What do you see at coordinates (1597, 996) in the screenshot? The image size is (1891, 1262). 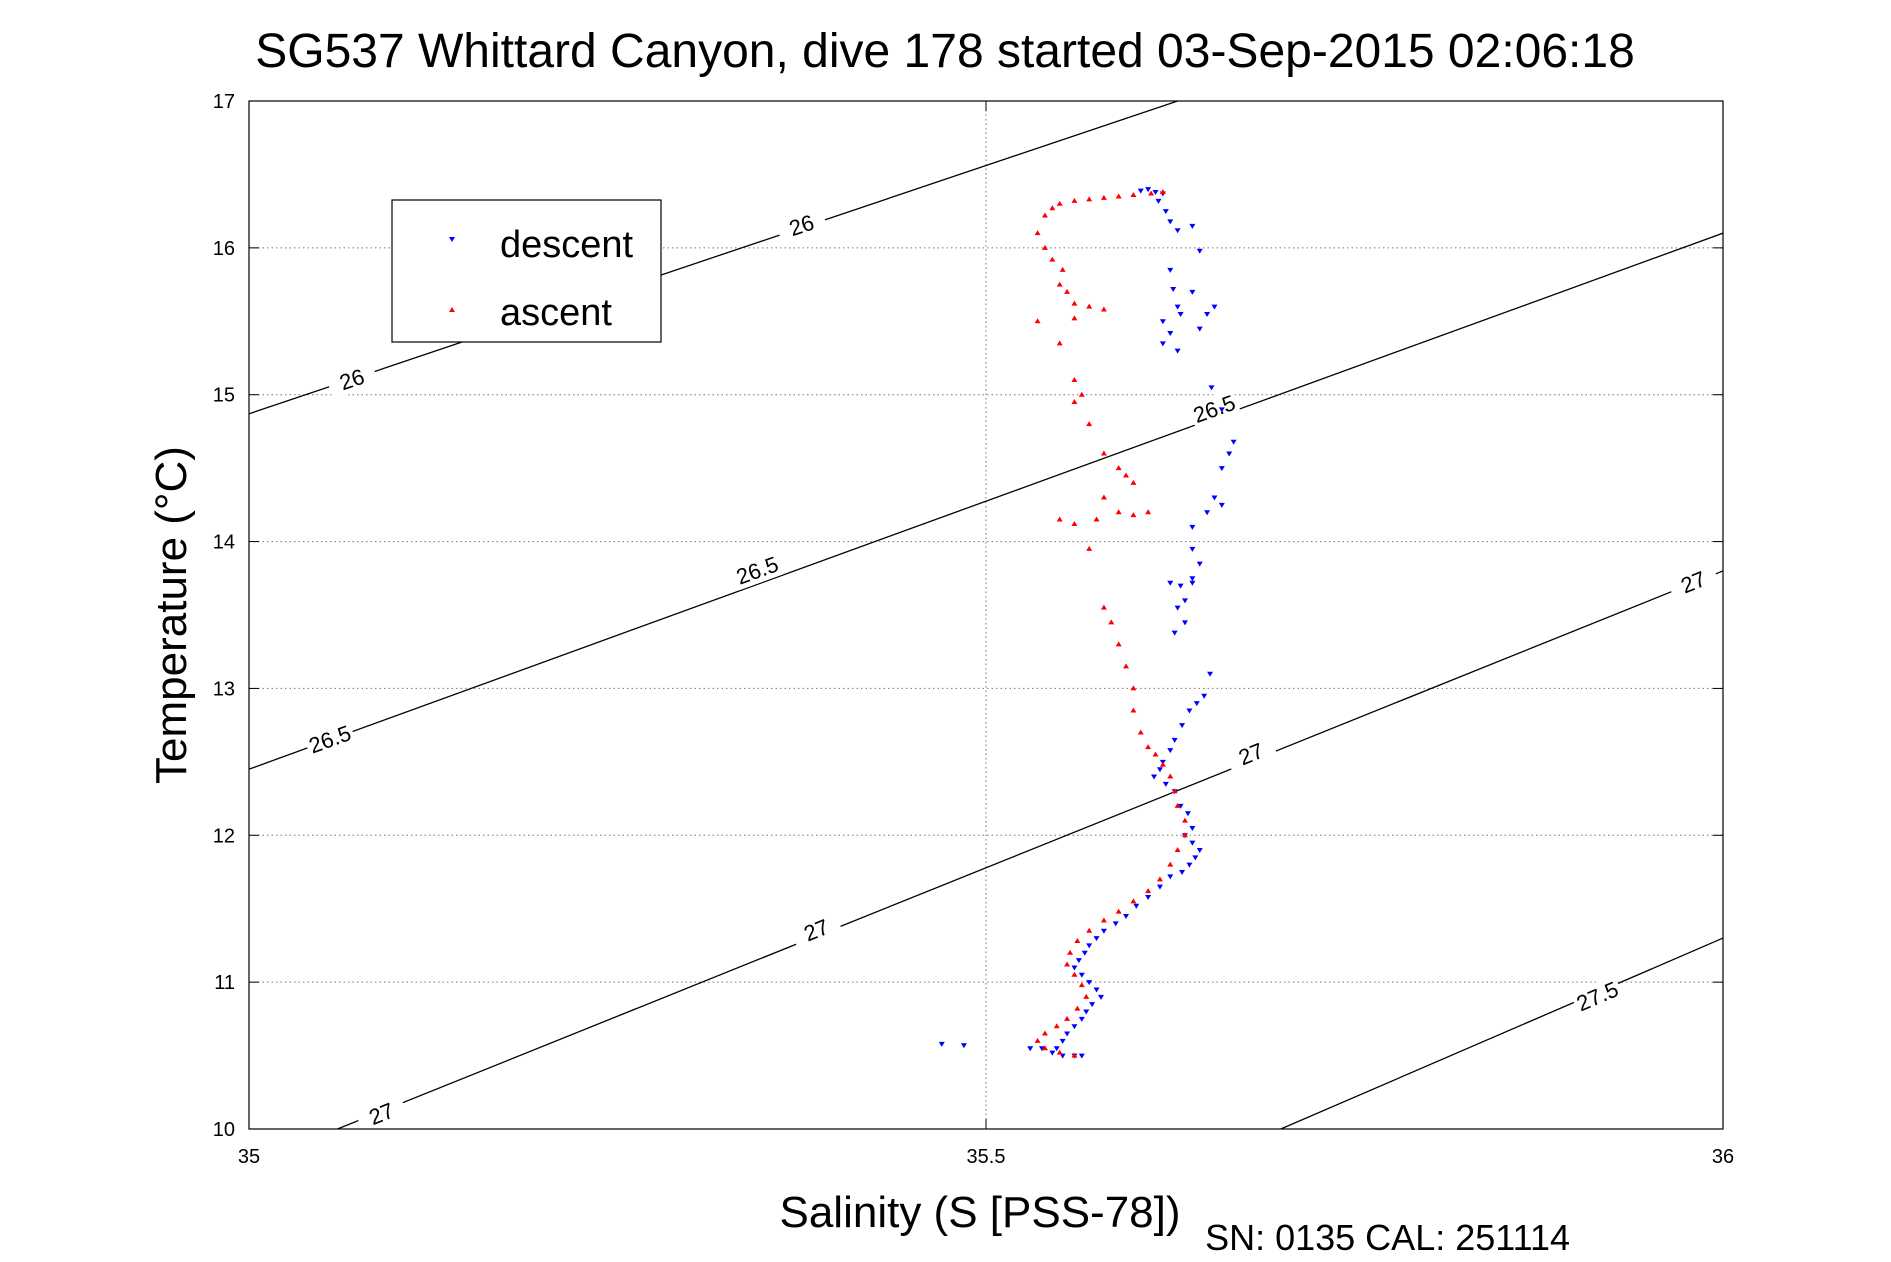 I see `isopycnal-label: 27.5` at bounding box center [1597, 996].